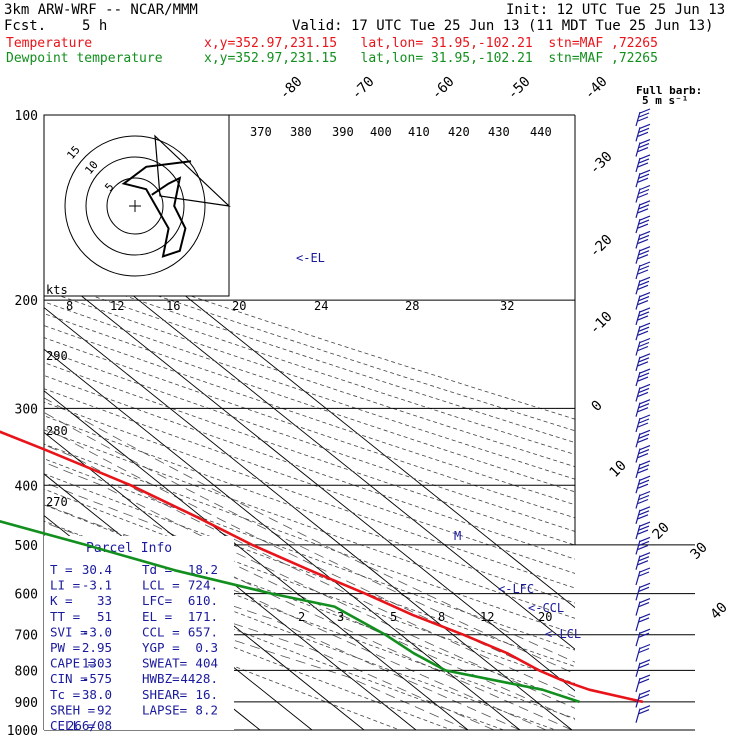  Describe the element at coordinates (97, 631) in the screenshot. I see `parcel-info-cell: -3.0` at that location.